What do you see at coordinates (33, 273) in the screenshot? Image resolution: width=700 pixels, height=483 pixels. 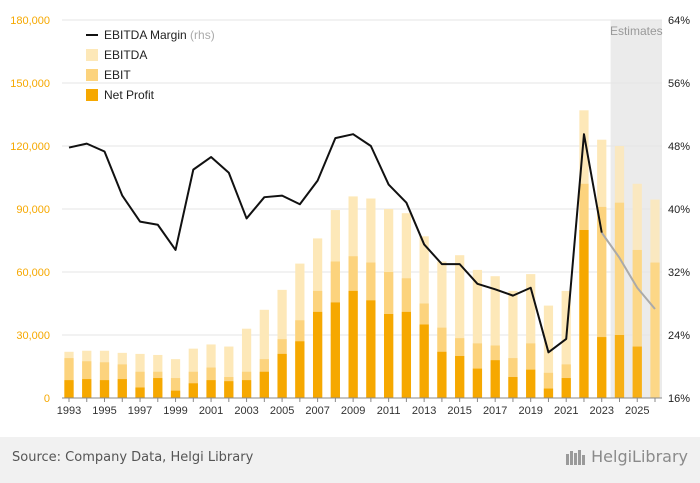 I see `y-tick-label: 60,000` at bounding box center [33, 273].